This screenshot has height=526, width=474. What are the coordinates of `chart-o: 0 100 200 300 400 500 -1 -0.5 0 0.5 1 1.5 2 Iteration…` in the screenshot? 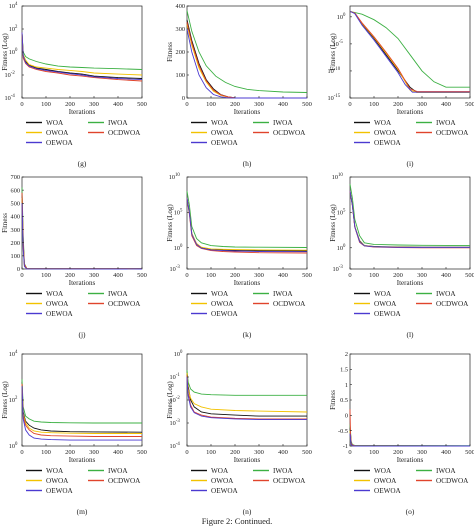 It's located at (401, 433).